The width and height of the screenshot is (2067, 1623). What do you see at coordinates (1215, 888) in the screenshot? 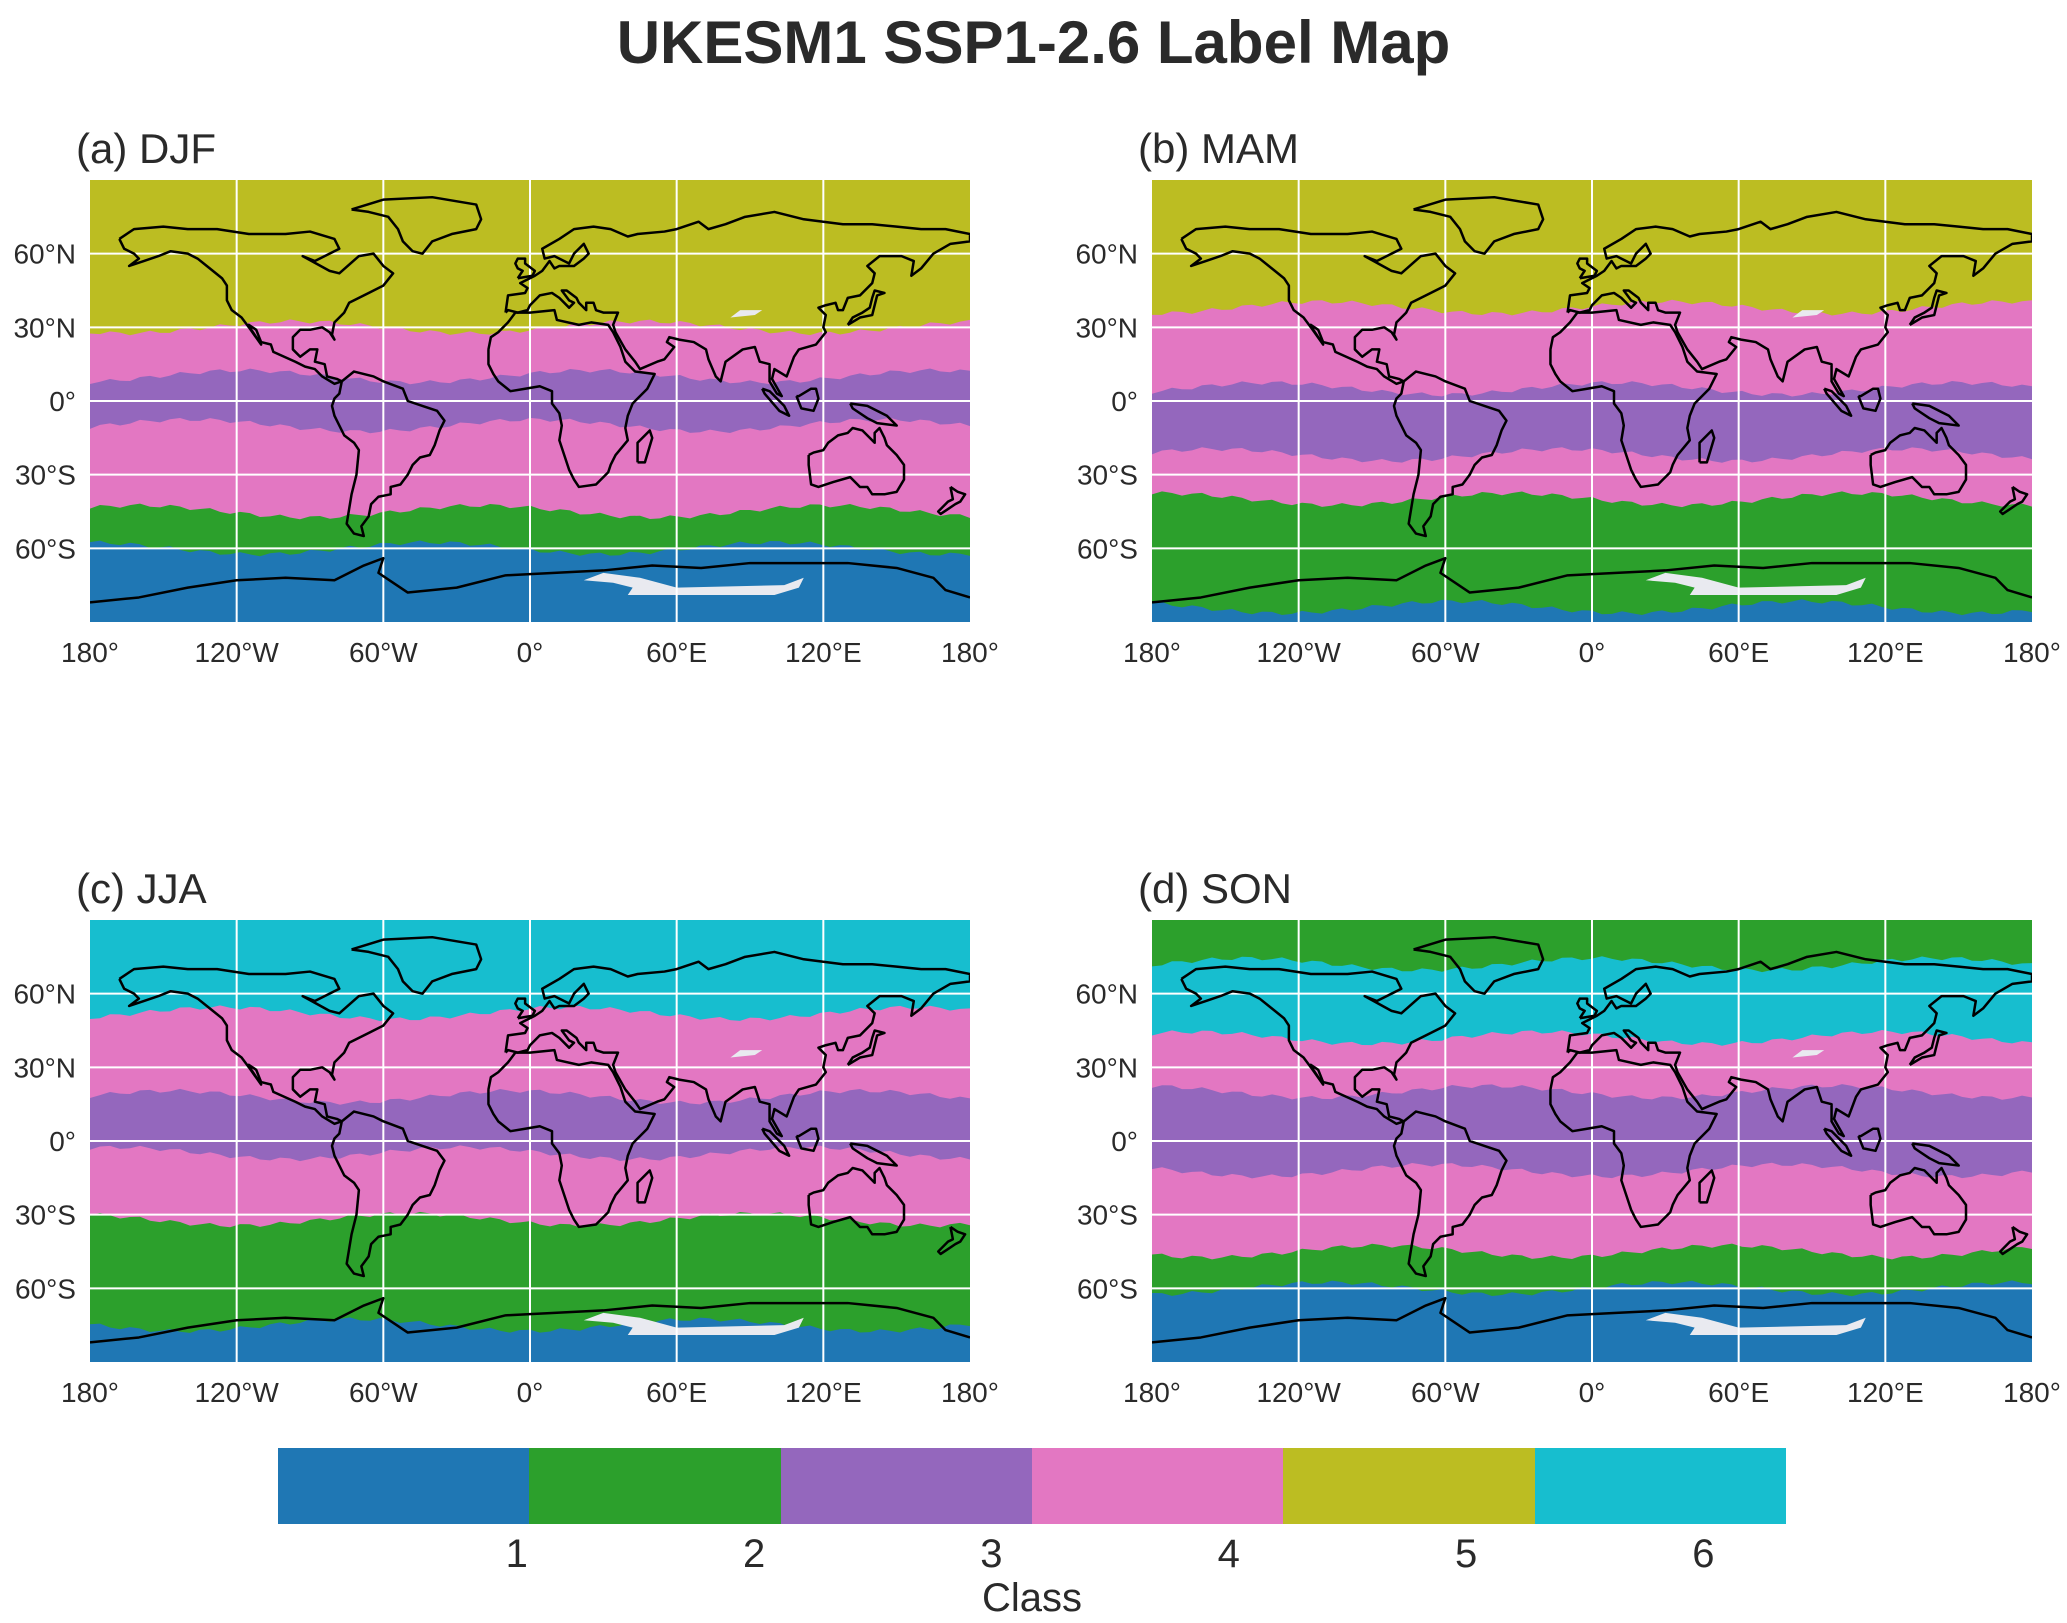
I see `panel-title: (d) SON` at bounding box center [1215, 888].